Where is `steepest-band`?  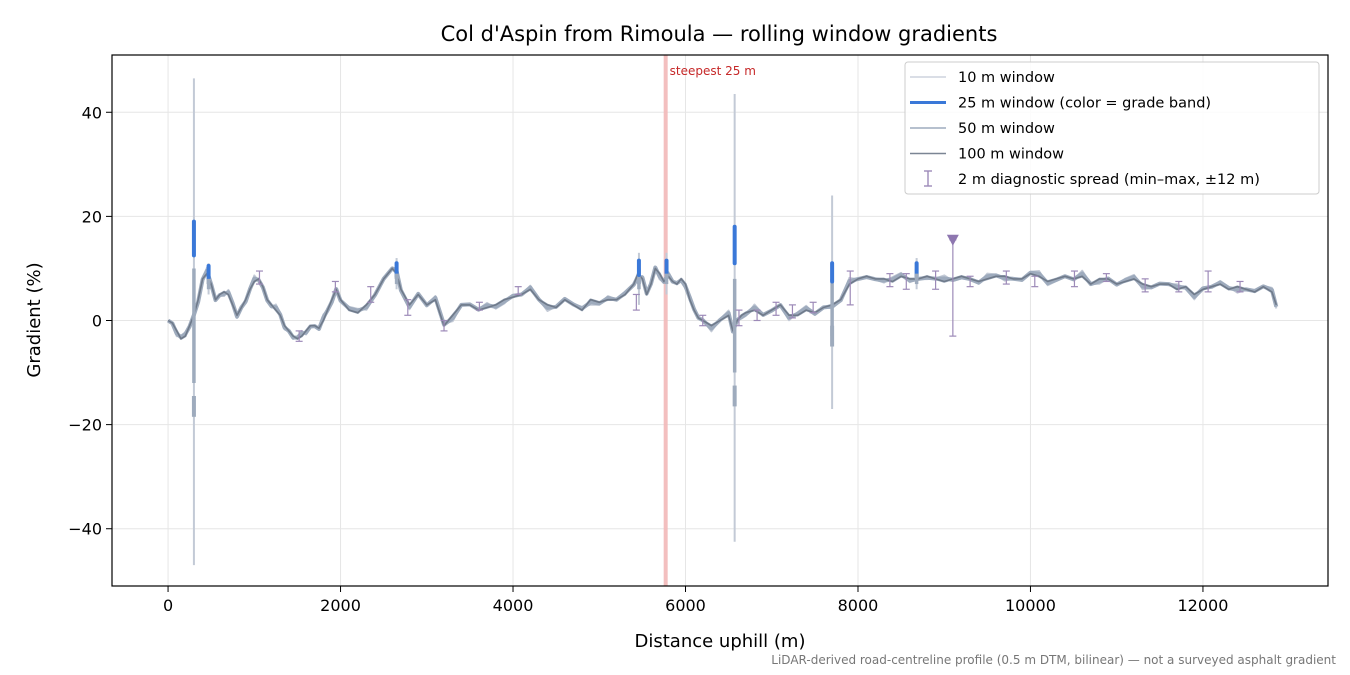
steepest-band is located at coordinates (665, 320).